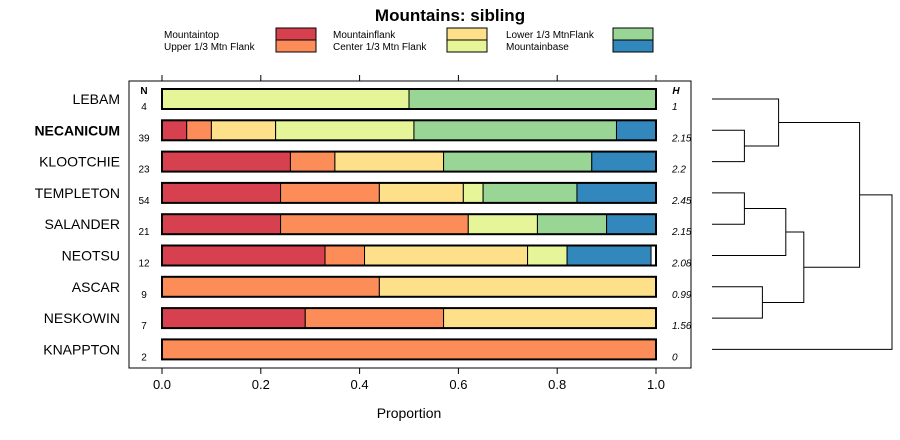 This screenshot has height=440, width=900. Describe the element at coordinates (374, 224) in the screenshot. I see `bar-segment-salander-upper-1-3-mtn-flank` at that location.